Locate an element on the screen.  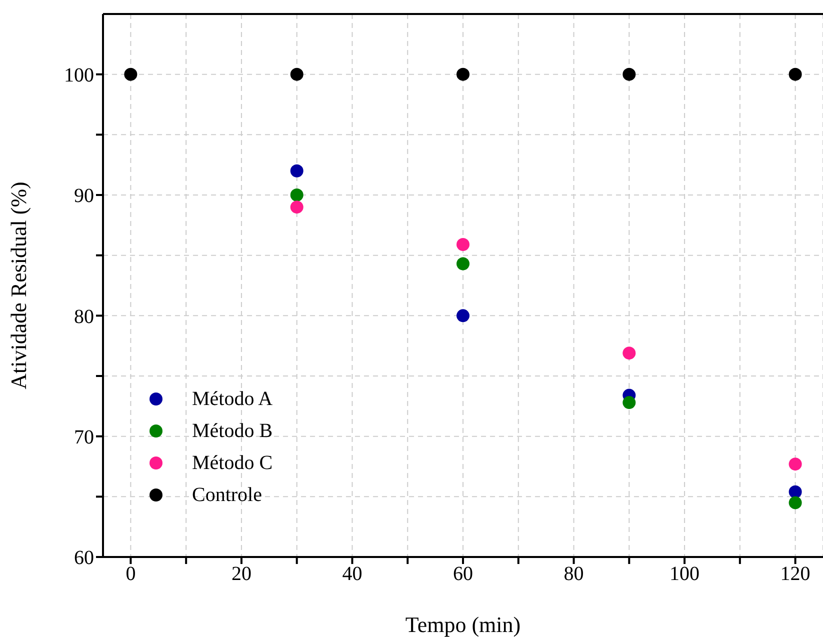
x-tick-label: 60 is located at coordinates (463, 574).